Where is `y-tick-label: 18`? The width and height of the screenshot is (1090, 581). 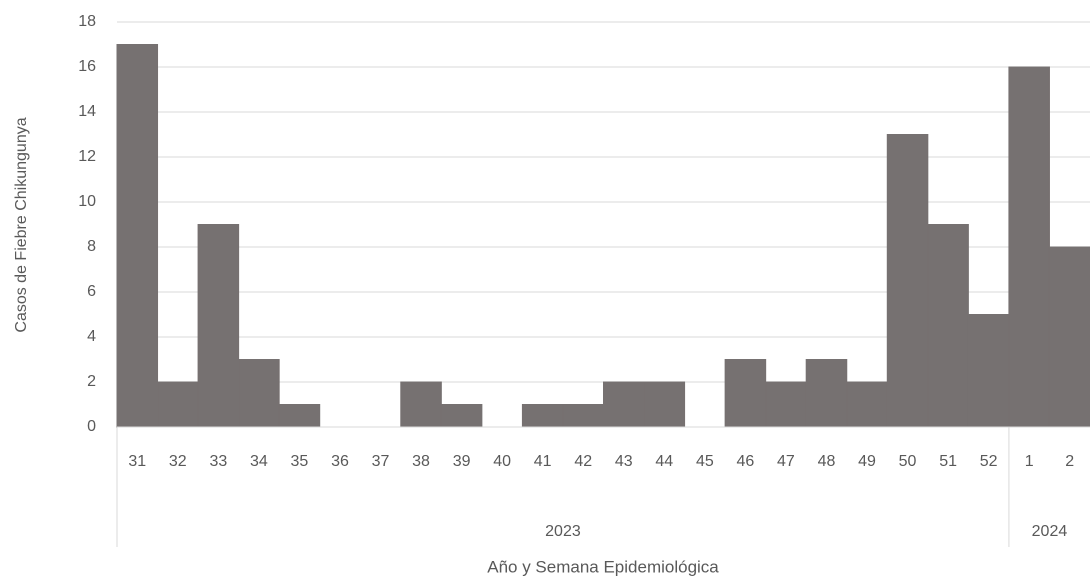 y-tick-label: 18 is located at coordinates (87, 21).